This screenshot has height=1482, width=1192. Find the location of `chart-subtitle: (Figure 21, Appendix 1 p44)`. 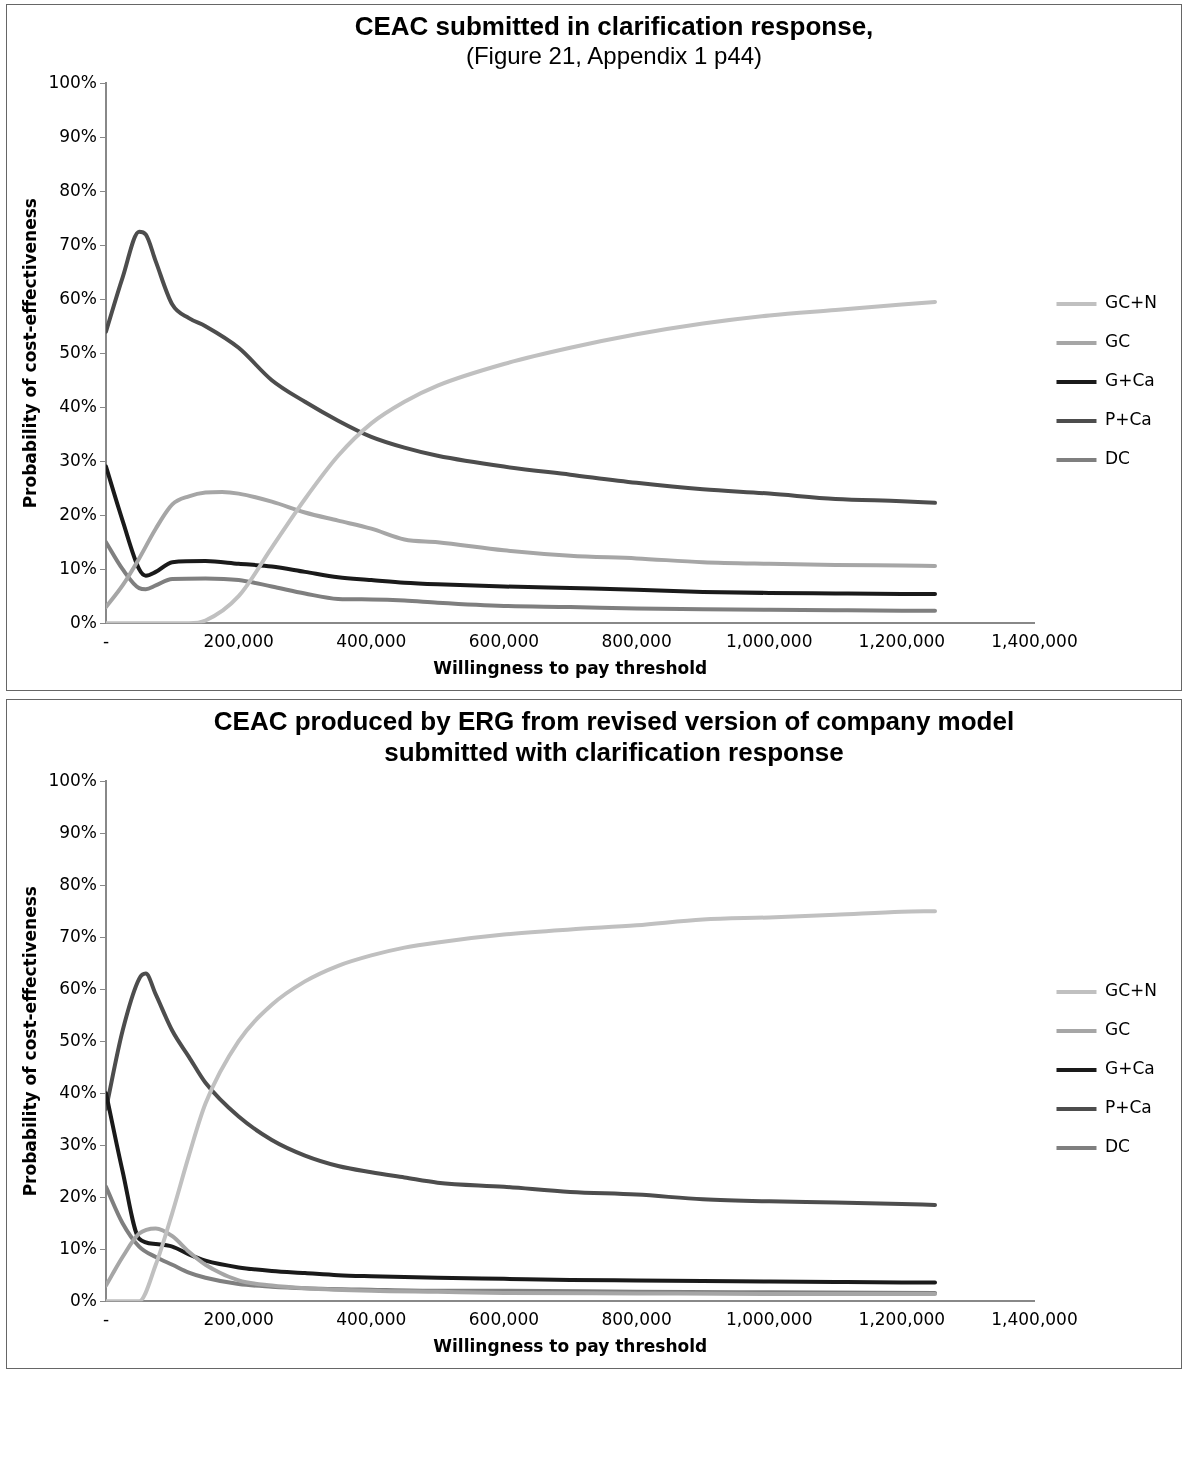

chart-subtitle: (Figure 21, Appendix 1 p44) is located at coordinates (614, 56).